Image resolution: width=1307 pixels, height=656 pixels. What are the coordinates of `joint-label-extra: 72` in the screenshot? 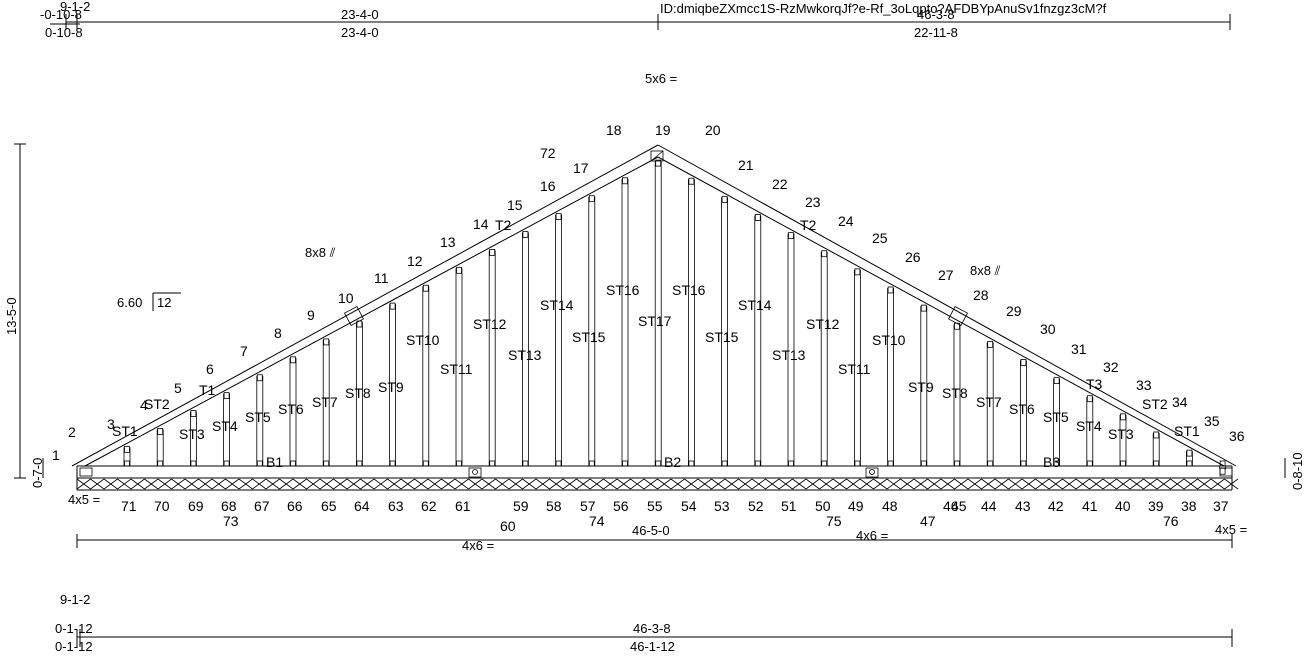 It's located at (548, 153).